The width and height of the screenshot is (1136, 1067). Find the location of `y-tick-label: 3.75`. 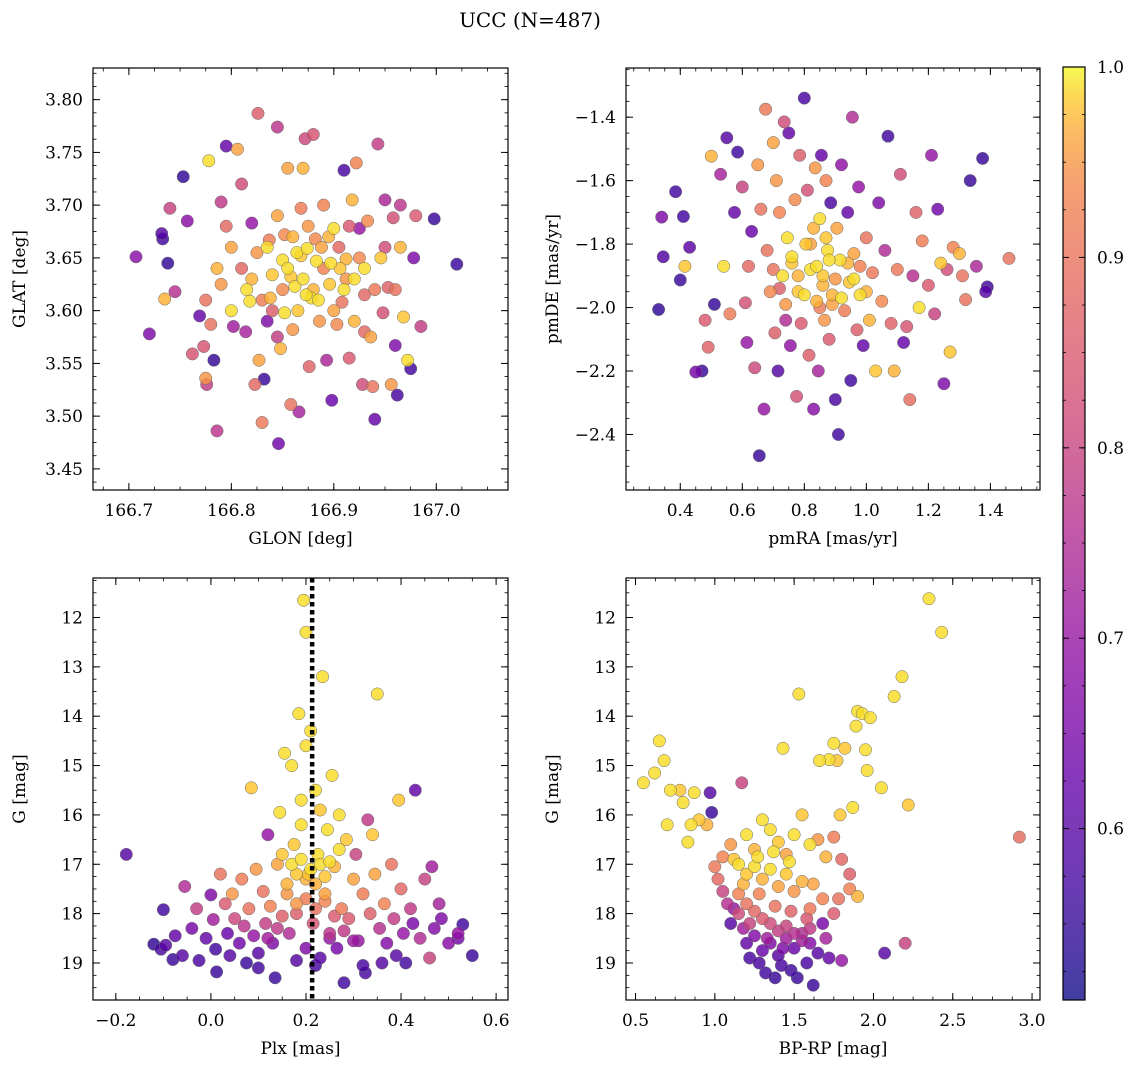

y-tick-label: 3.75 is located at coordinates (64, 153).